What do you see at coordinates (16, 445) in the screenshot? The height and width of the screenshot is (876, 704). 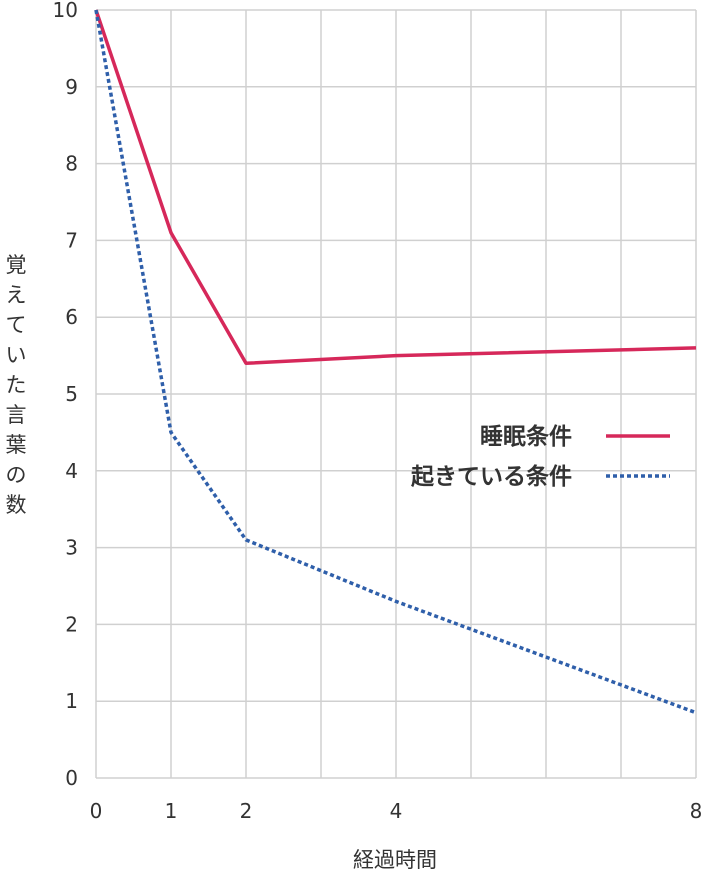 I see `y-axis-title-char: 葉` at bounding box center [16, 445].